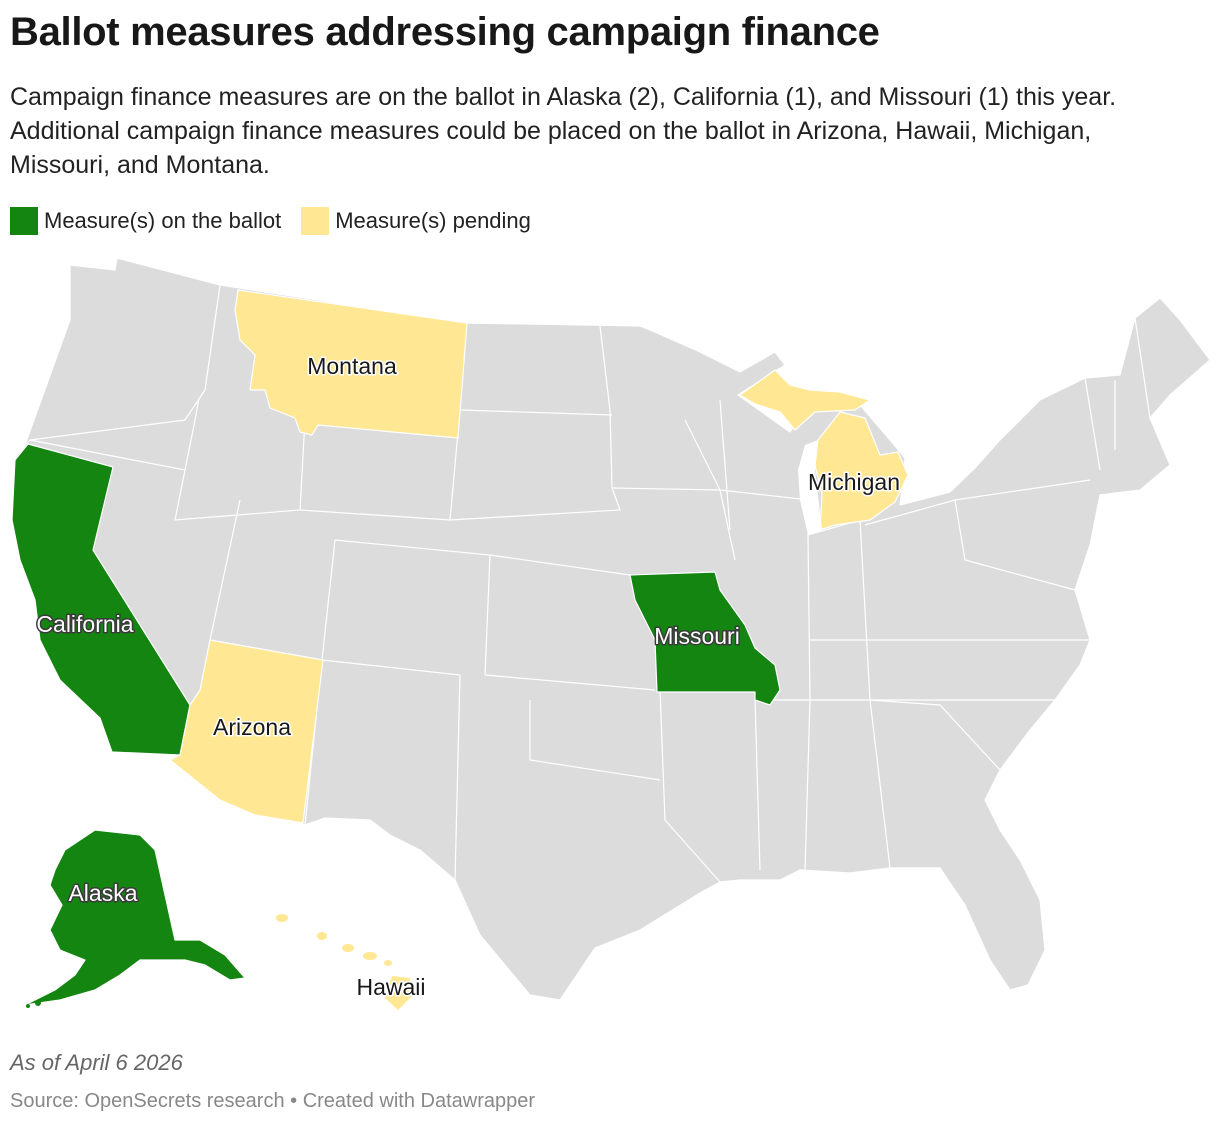  What do you see at coordinates (135, 917) in the screenshot?
I see `state-alaska` at bounding box center [135, 917].